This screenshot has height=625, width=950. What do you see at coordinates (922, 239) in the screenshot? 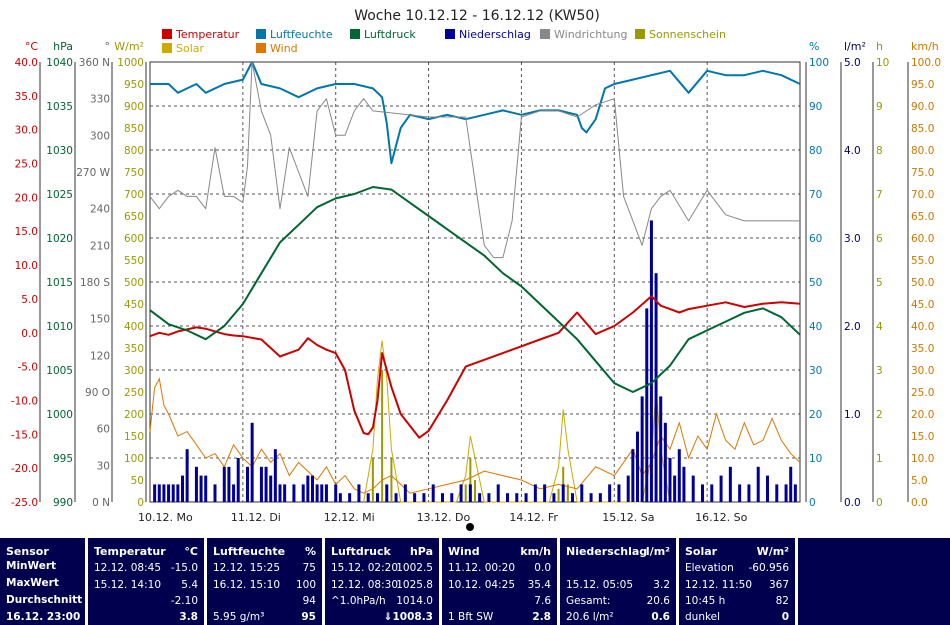
I see `right-axis-tick-label: 60.0` at bounding box center [922, 239].